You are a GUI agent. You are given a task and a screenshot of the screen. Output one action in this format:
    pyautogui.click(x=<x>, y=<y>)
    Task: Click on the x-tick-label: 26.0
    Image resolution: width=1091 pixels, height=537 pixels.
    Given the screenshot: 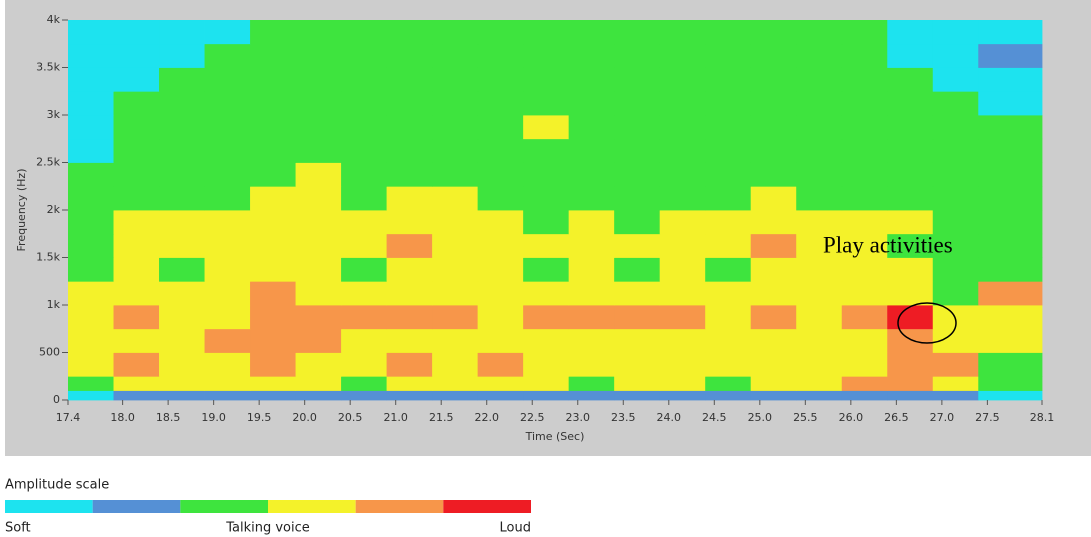 What is the action you would take?
    pyautogui.click(x=851, y=417)
    